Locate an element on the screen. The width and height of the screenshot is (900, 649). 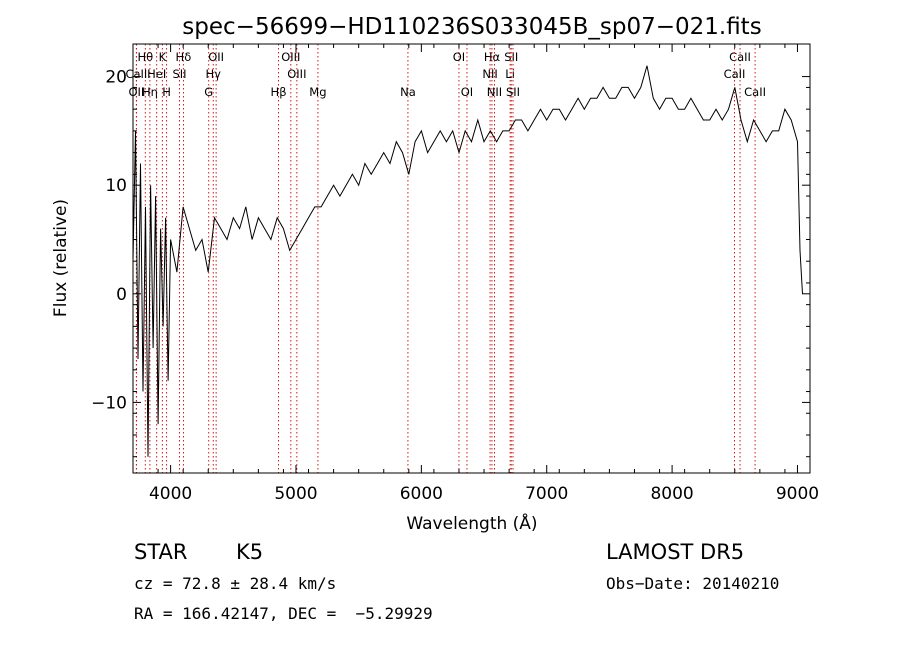
object-subclass: K5 is located at coordinates (250, 552).